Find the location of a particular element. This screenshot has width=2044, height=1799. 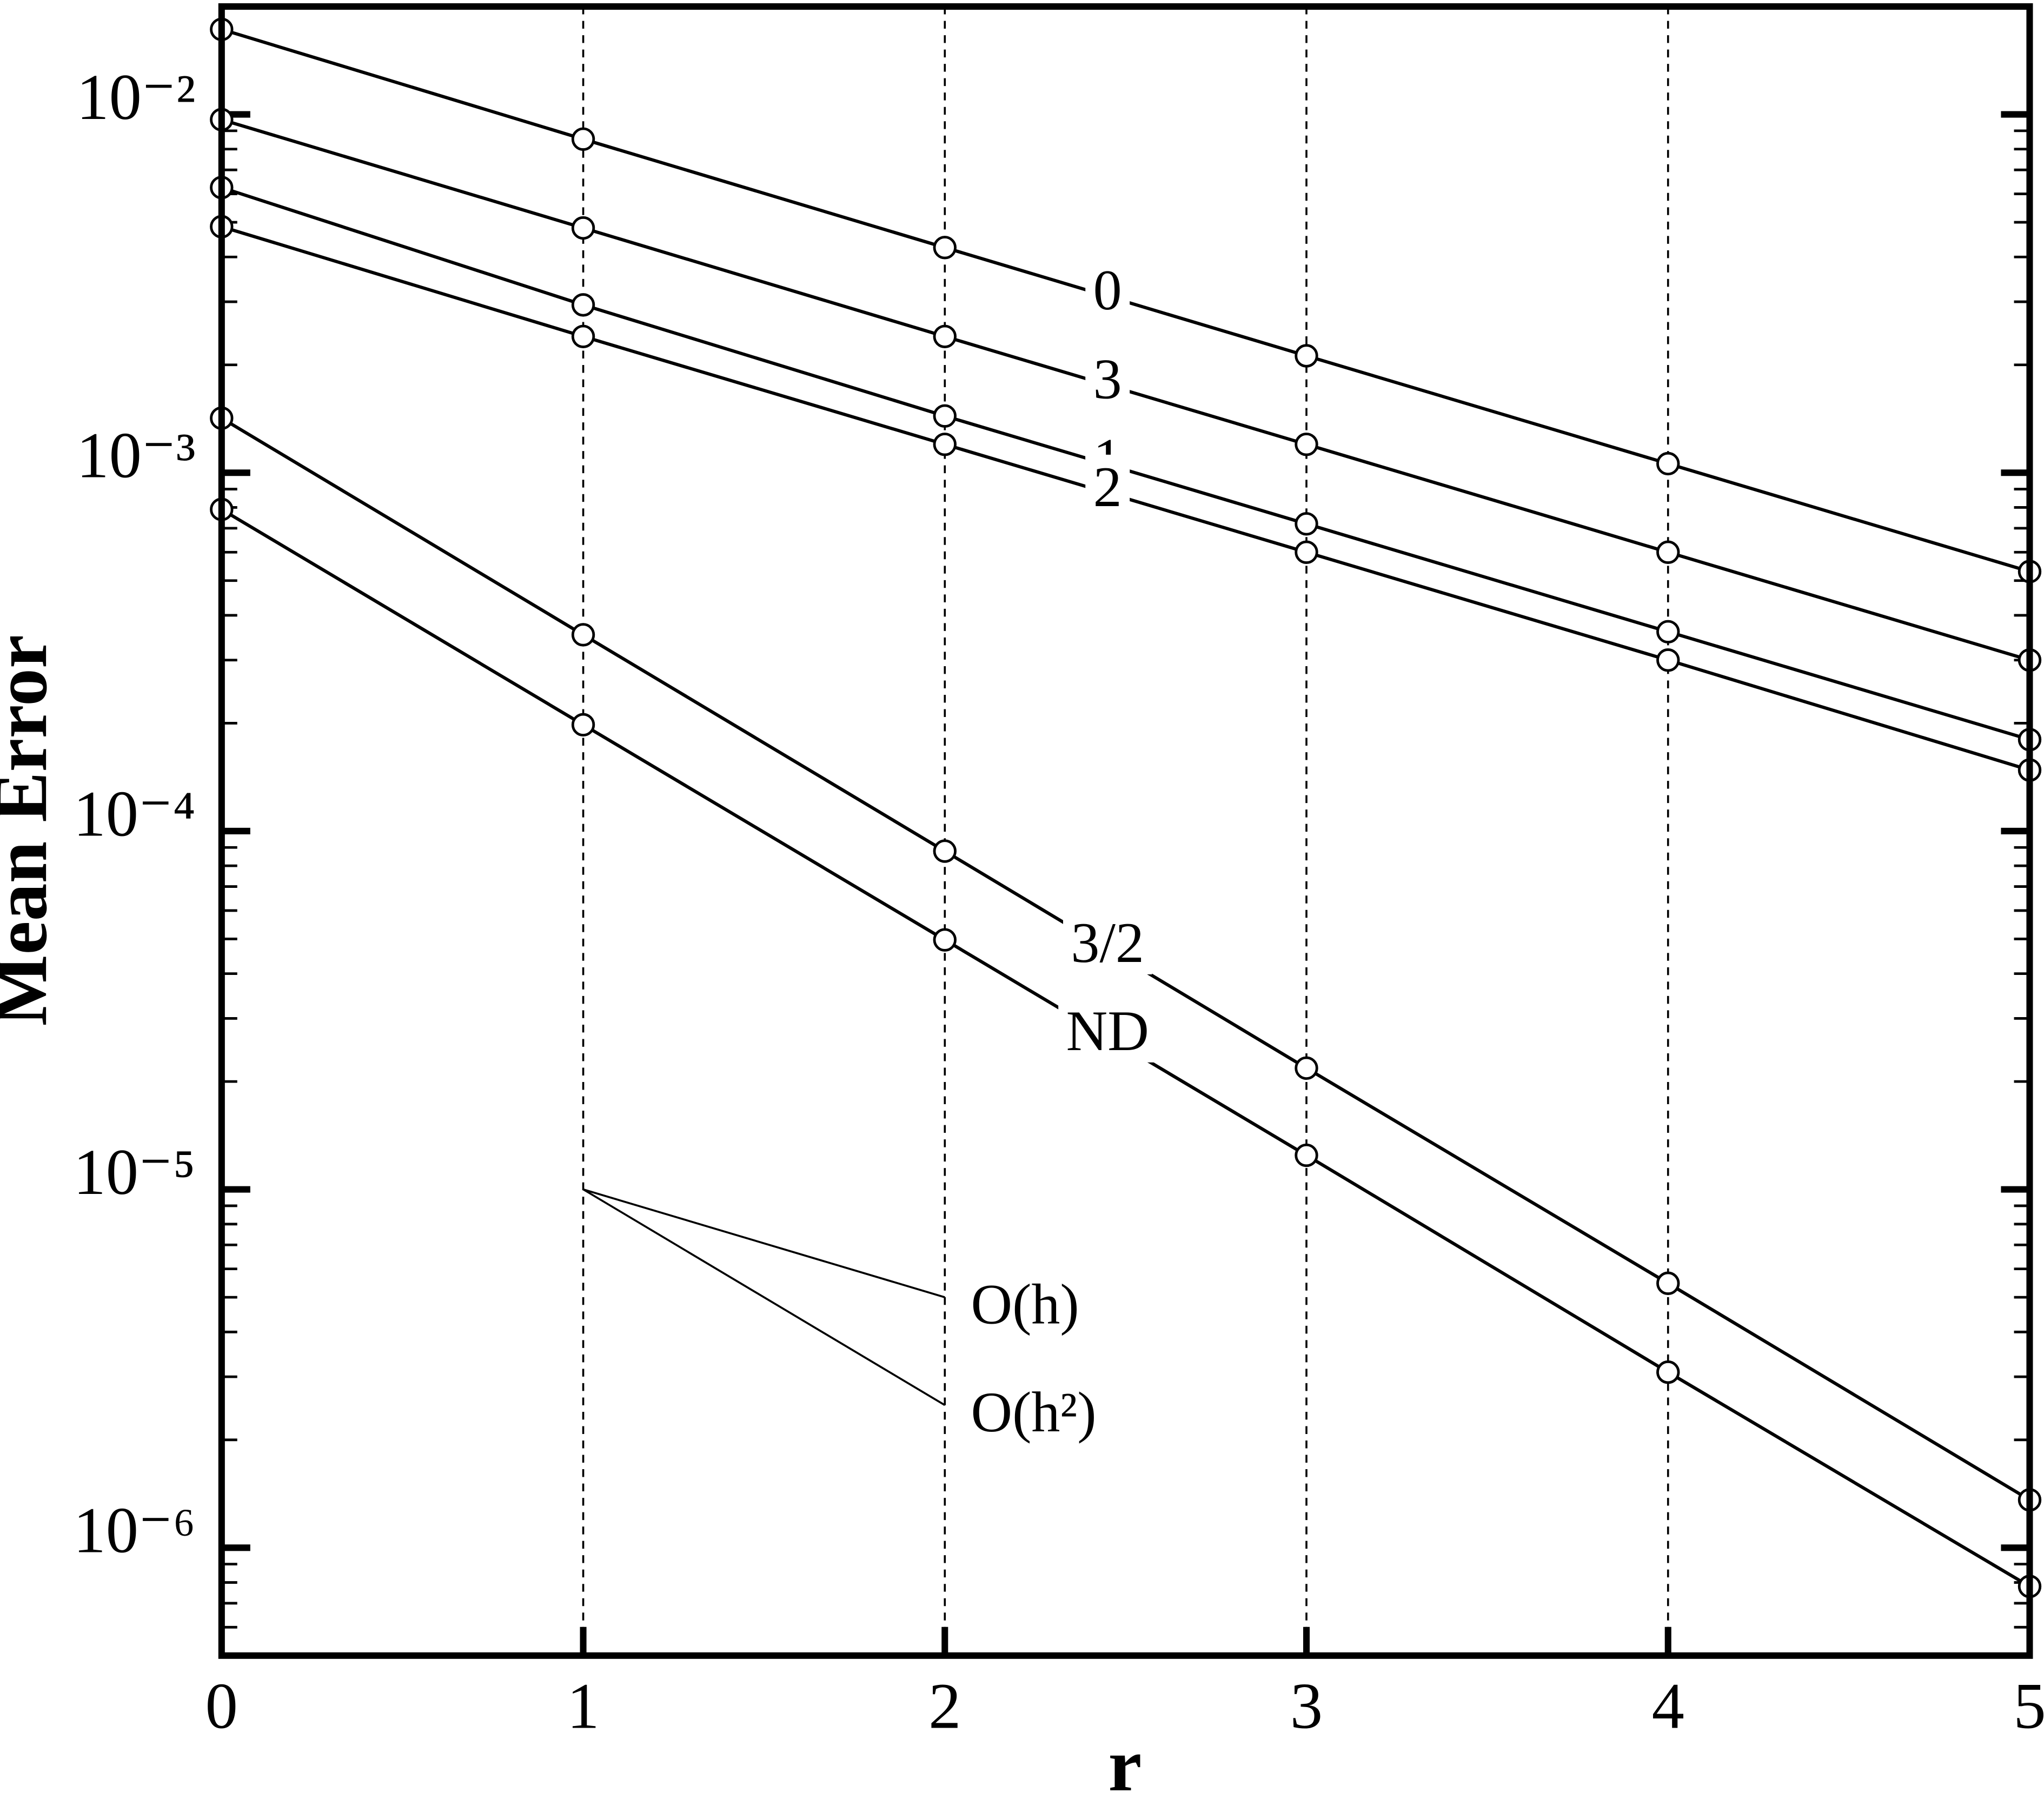

x-tick-label: 1 is located at coordinates (583, 1707).